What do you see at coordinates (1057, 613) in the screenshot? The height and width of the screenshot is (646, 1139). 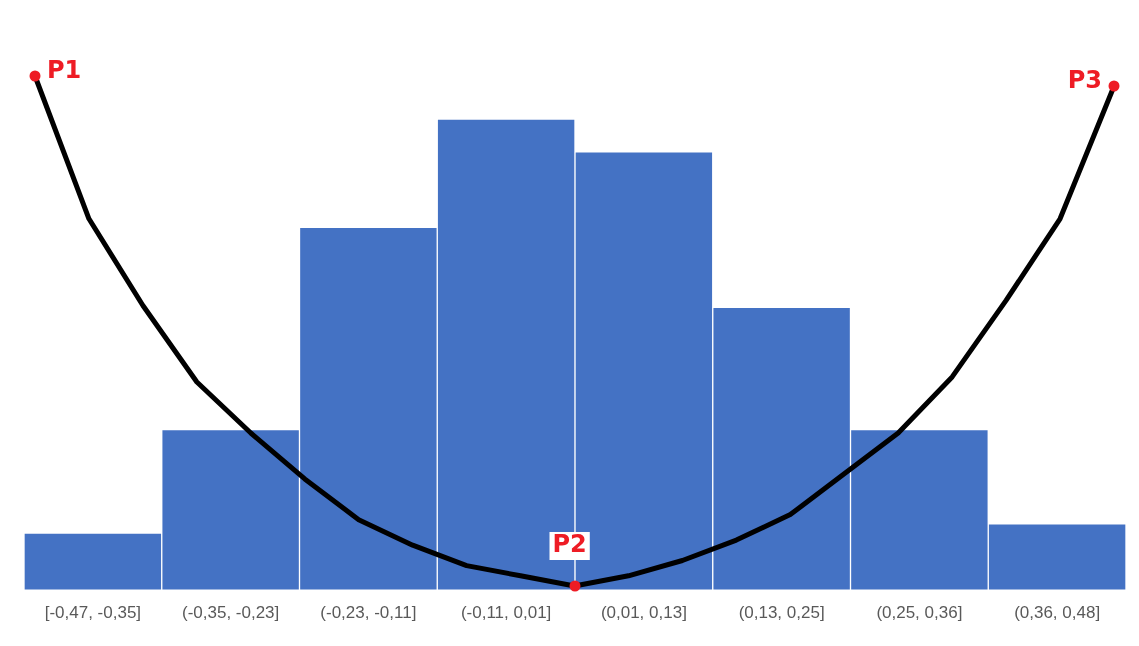 I see `x-tick-label: (0,36, 0,48]` at bounding box center [1057, 613].